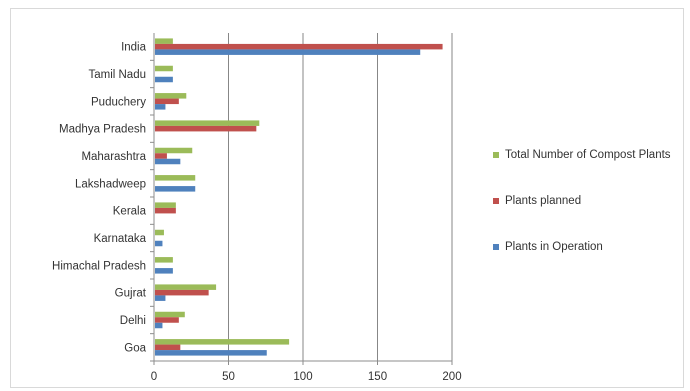  I want to click on legend-swatch-total, so click(496, 155).